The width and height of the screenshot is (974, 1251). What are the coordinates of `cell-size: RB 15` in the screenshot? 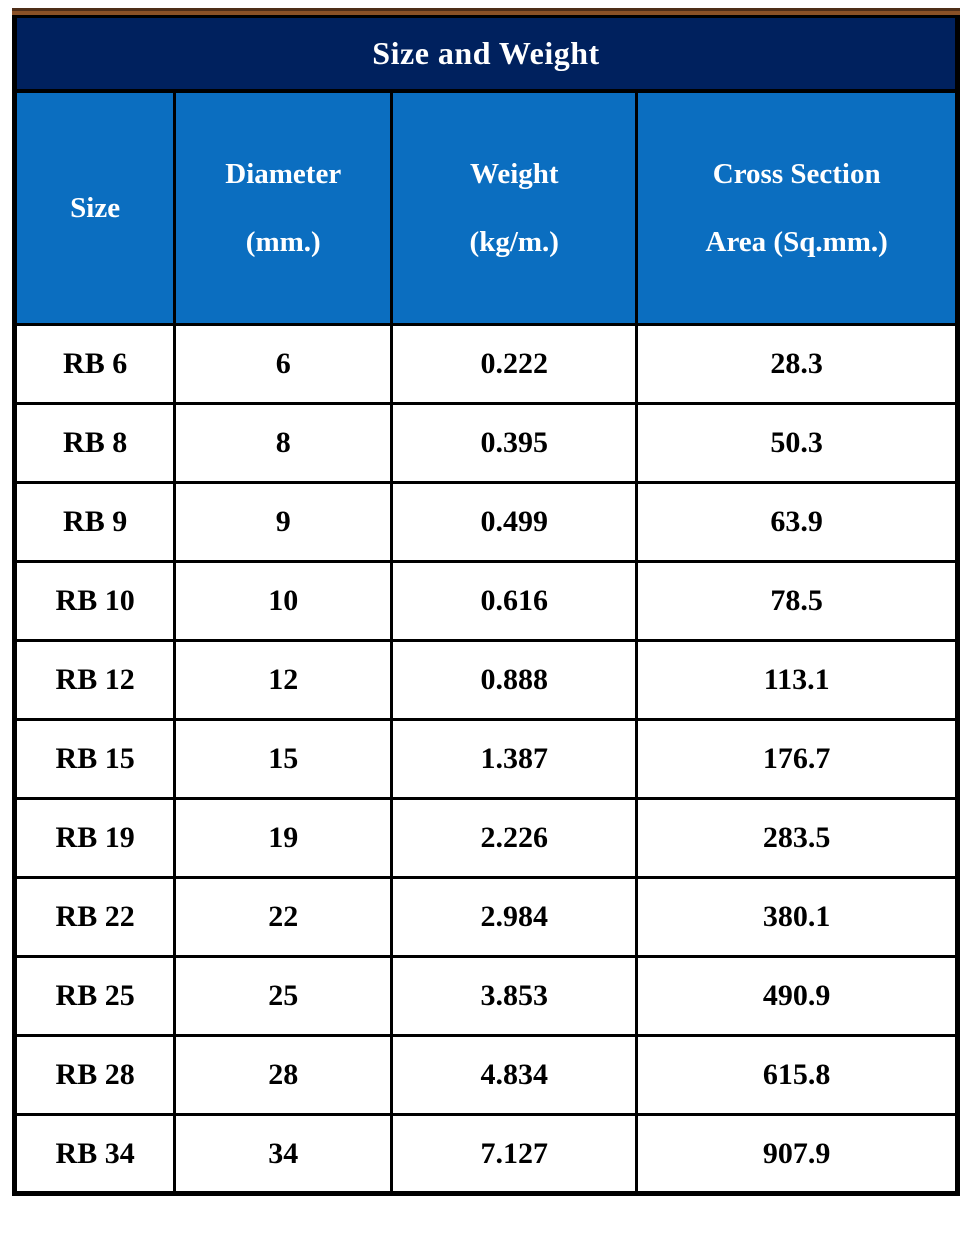 It's located at (94, 759).